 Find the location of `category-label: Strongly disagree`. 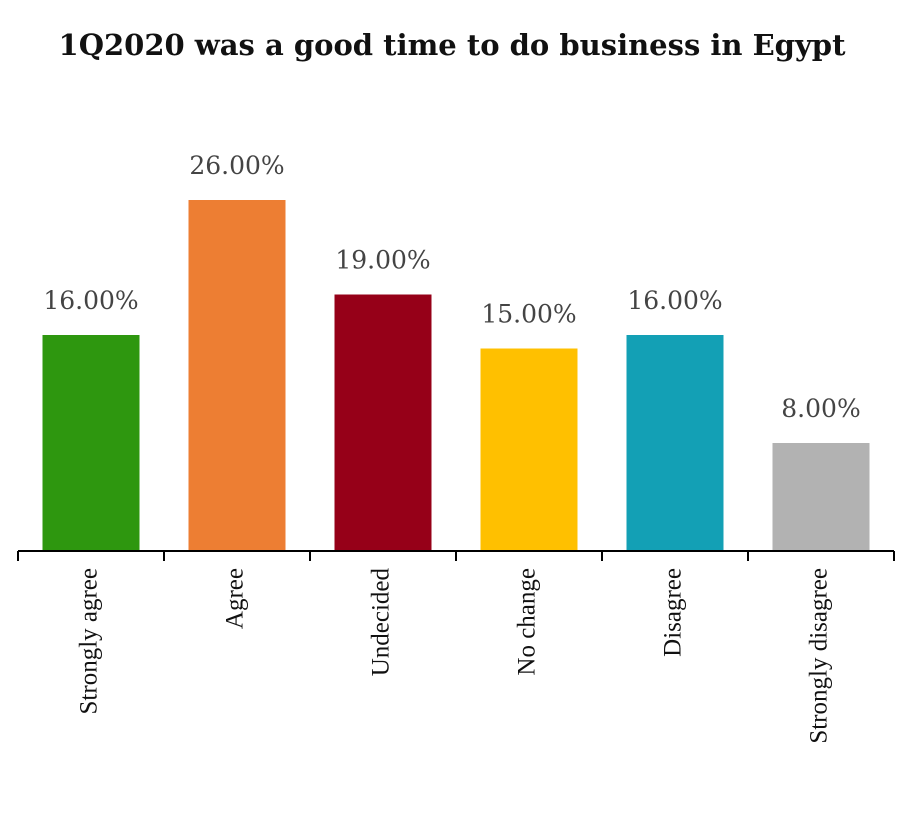

category-label: Strongly disagree is located at coordinates (819, 656).